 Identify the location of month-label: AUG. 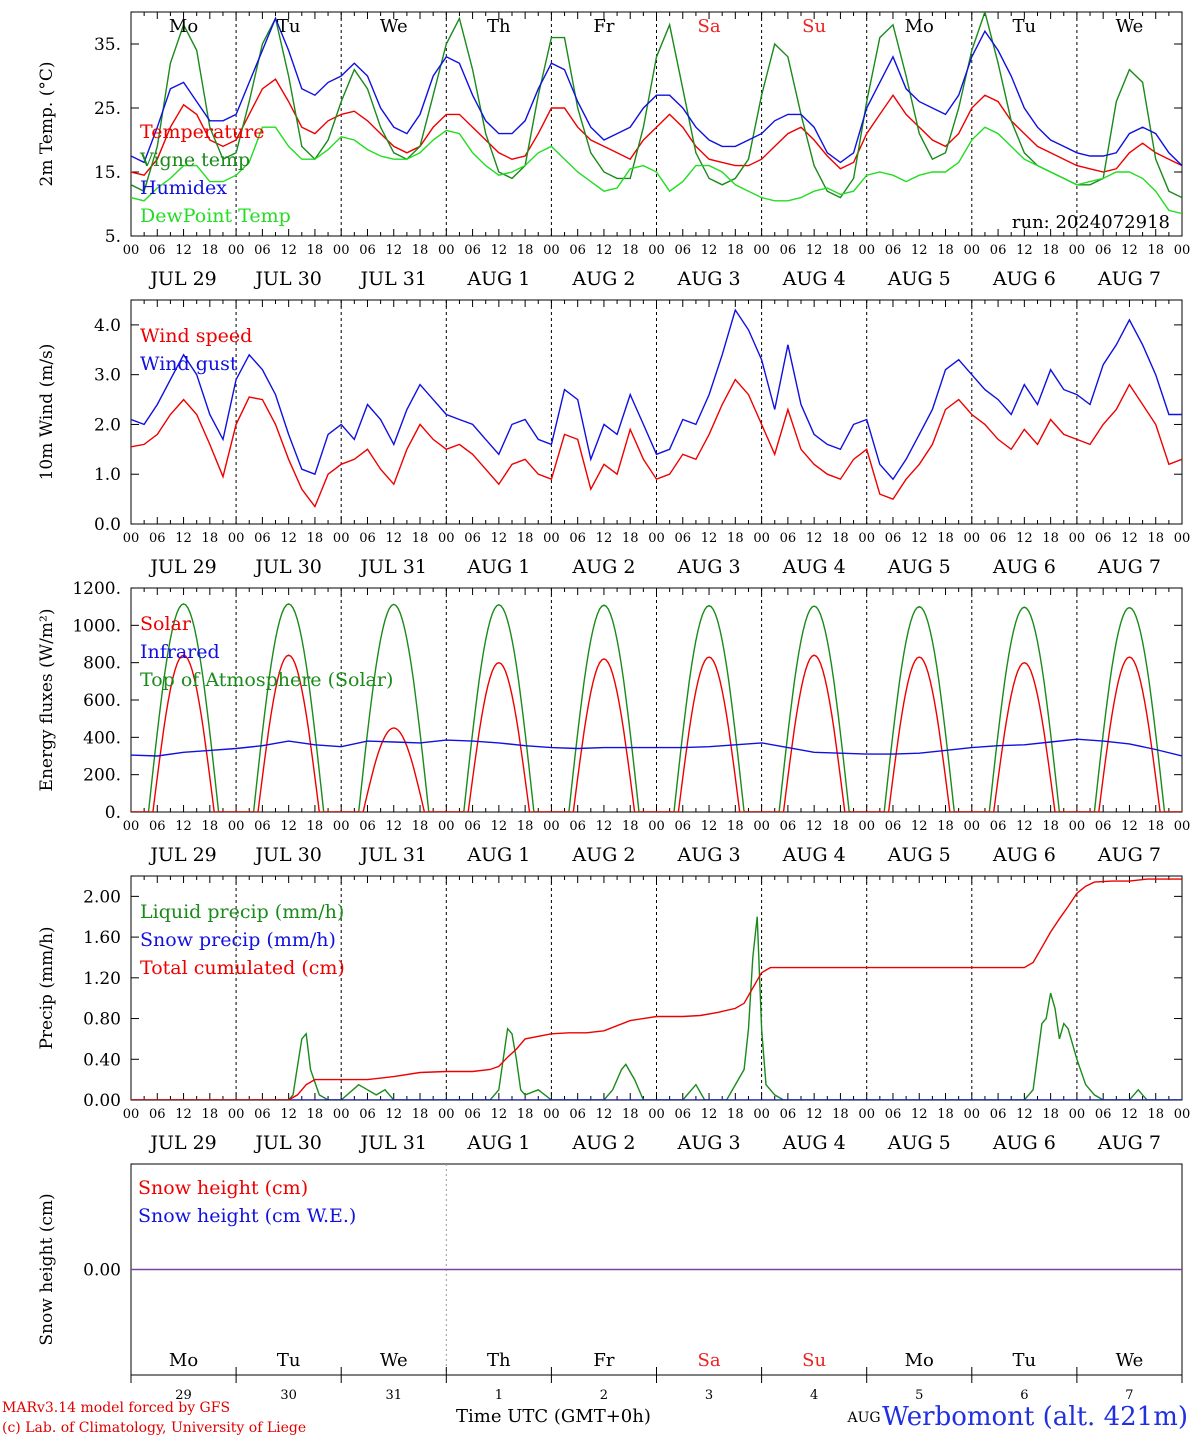
(863, 1418).